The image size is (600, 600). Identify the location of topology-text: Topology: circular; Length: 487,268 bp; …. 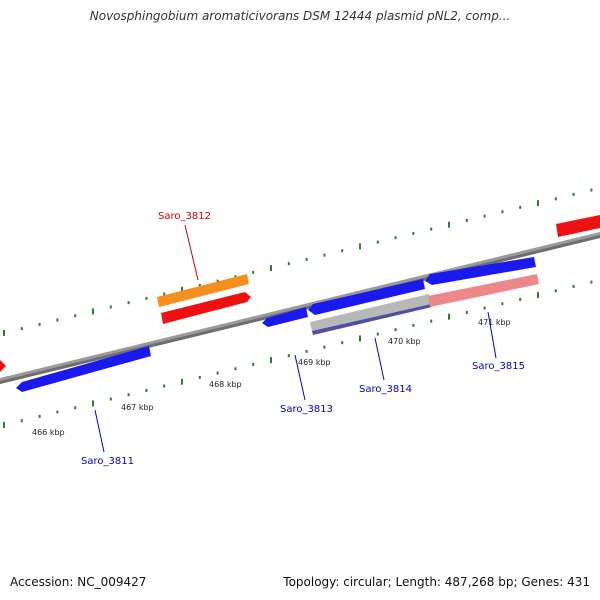
(436, 582).